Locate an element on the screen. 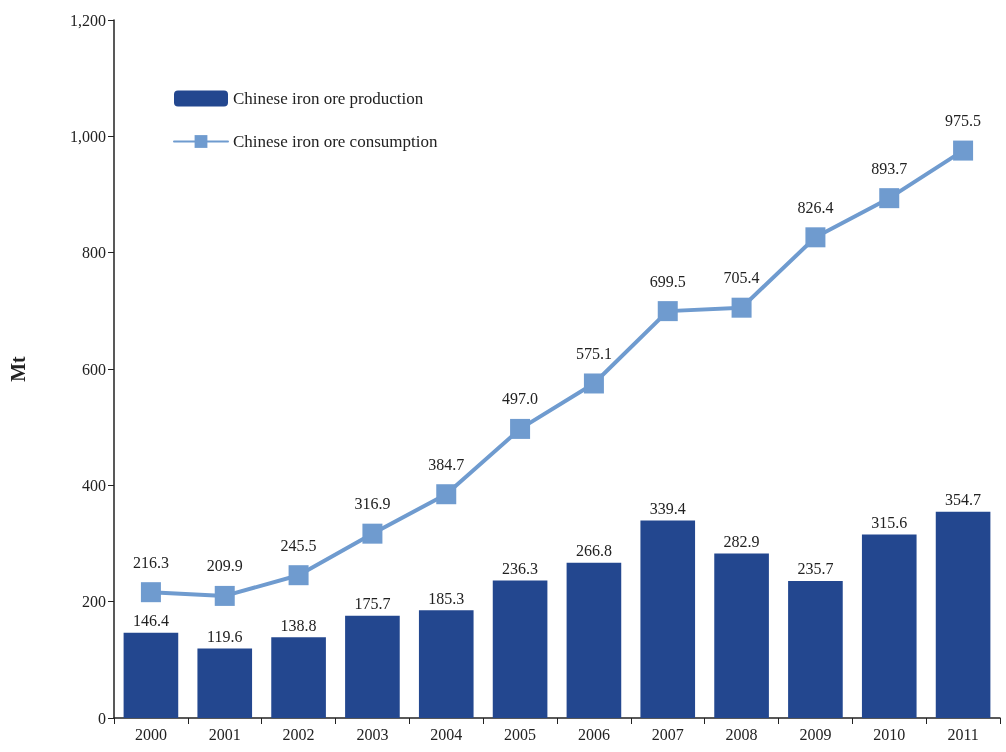 The height and width of the screenshot is (752, 1006). x-tick-label: 2009 is located at coordinates (815, 734).